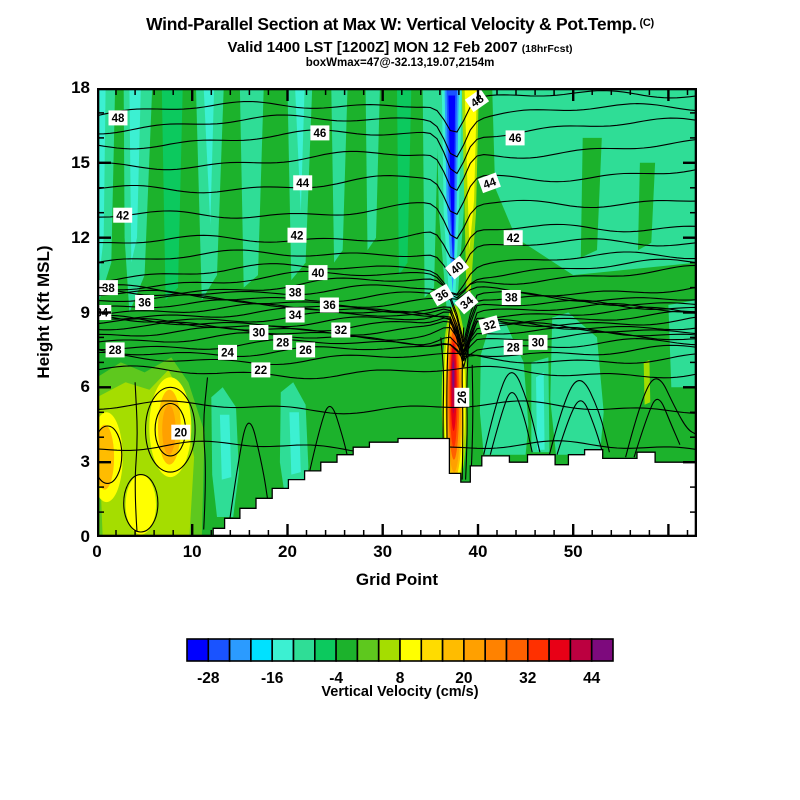 The width and height of the screenshot is (800, 800). Describe the element at coordinates (383, 551) in the screenshot. I see `x-tick-label: 30` at that location.